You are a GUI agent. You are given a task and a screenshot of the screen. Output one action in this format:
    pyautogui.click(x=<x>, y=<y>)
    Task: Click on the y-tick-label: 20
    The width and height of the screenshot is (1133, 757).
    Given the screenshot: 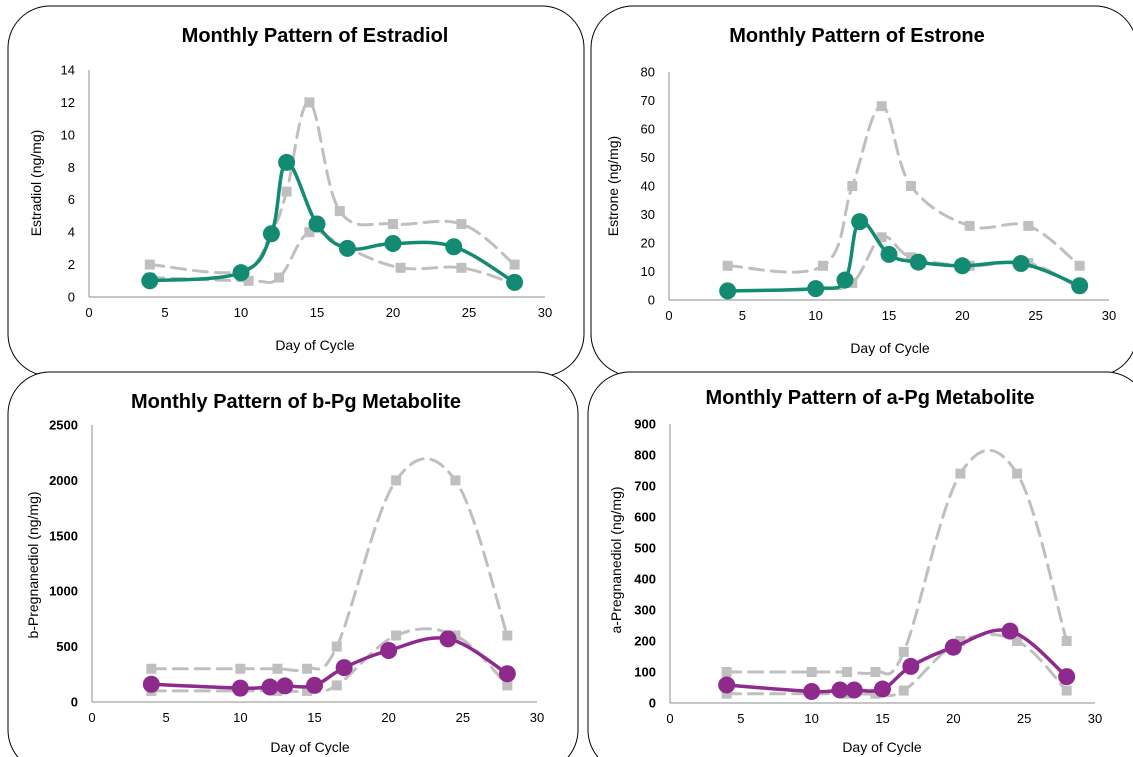 What is the action you would take?
    pyautogui.click(x=648, y=243)
    